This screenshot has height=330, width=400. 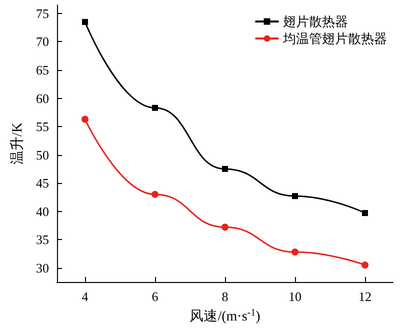 What do you see at coordinates (42, 183) in the screenshot?
I see `y-tick-label: 45` at bounding box center [42, 183].